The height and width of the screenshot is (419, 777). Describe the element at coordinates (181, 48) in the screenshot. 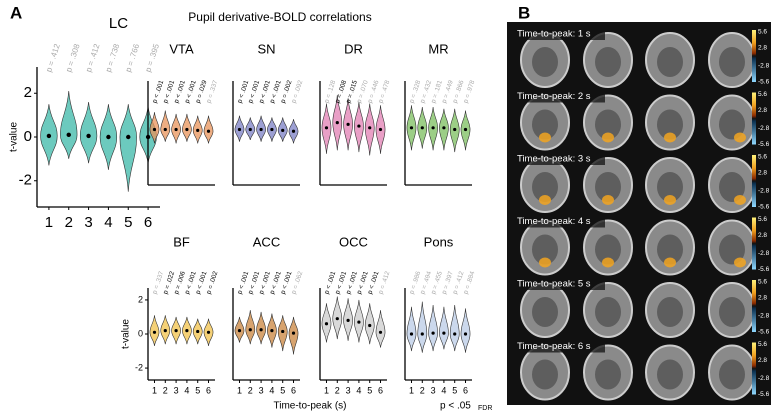

I see `chart-title: VTA` at that location.